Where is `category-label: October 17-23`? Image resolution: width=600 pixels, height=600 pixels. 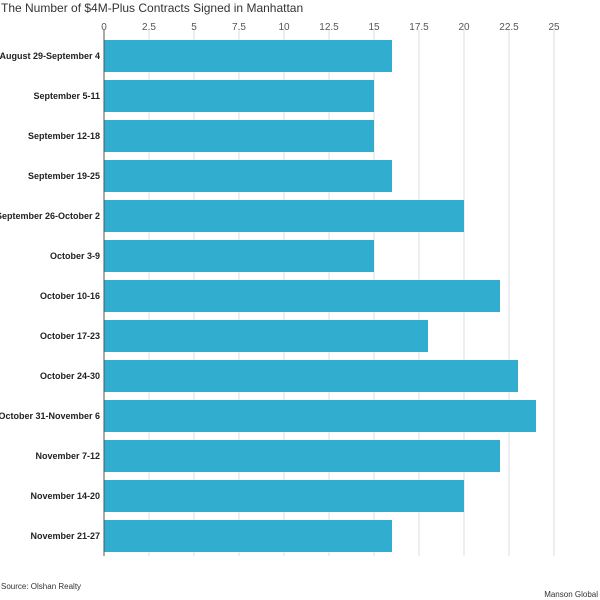 category-label: October 17-23 is located at coordinates (70, 336).